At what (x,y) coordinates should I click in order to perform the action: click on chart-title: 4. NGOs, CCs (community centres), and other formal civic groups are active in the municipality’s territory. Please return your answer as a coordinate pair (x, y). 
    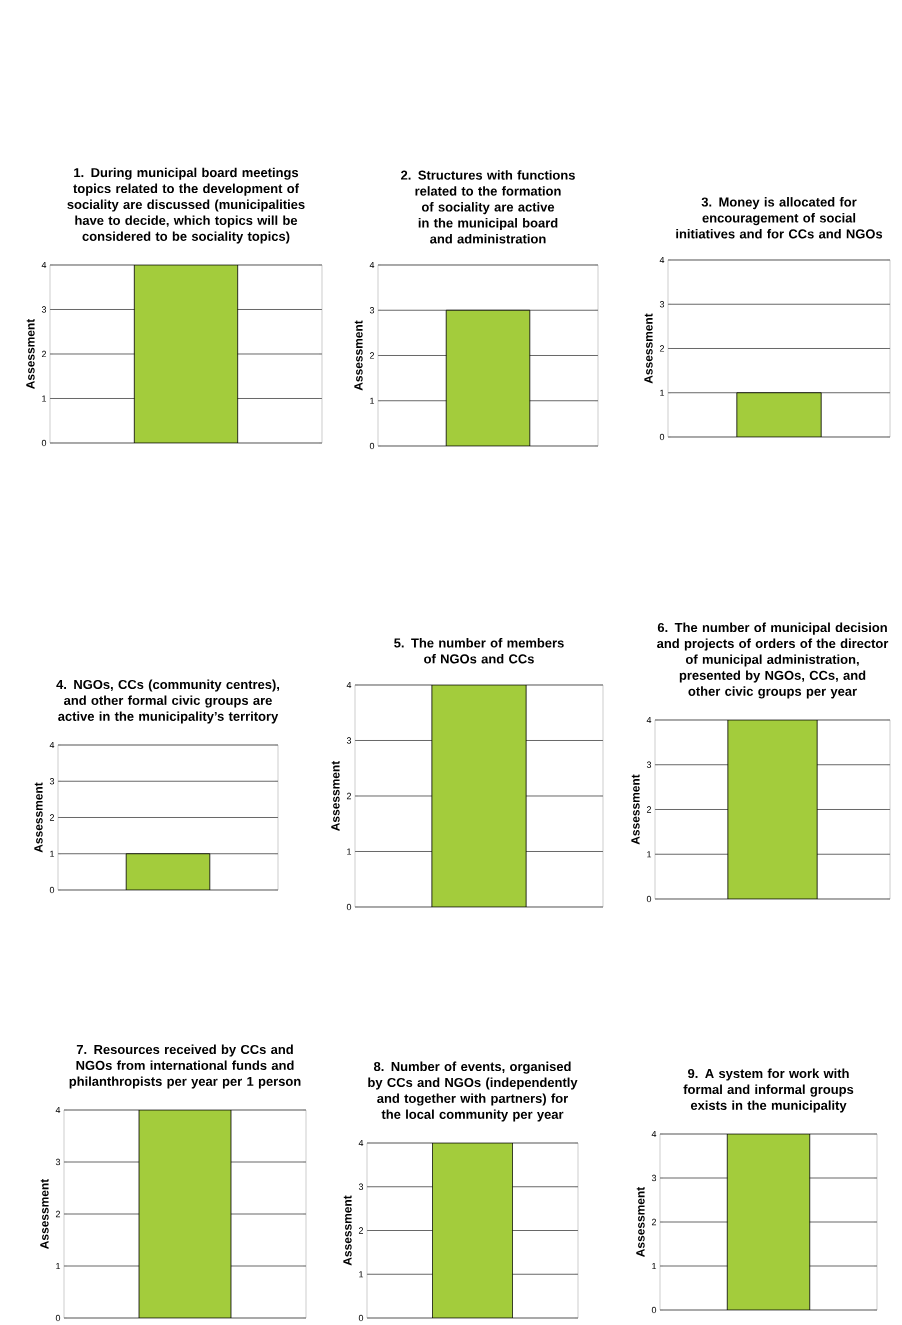
    Looking at the image, I should click on (168, 701).